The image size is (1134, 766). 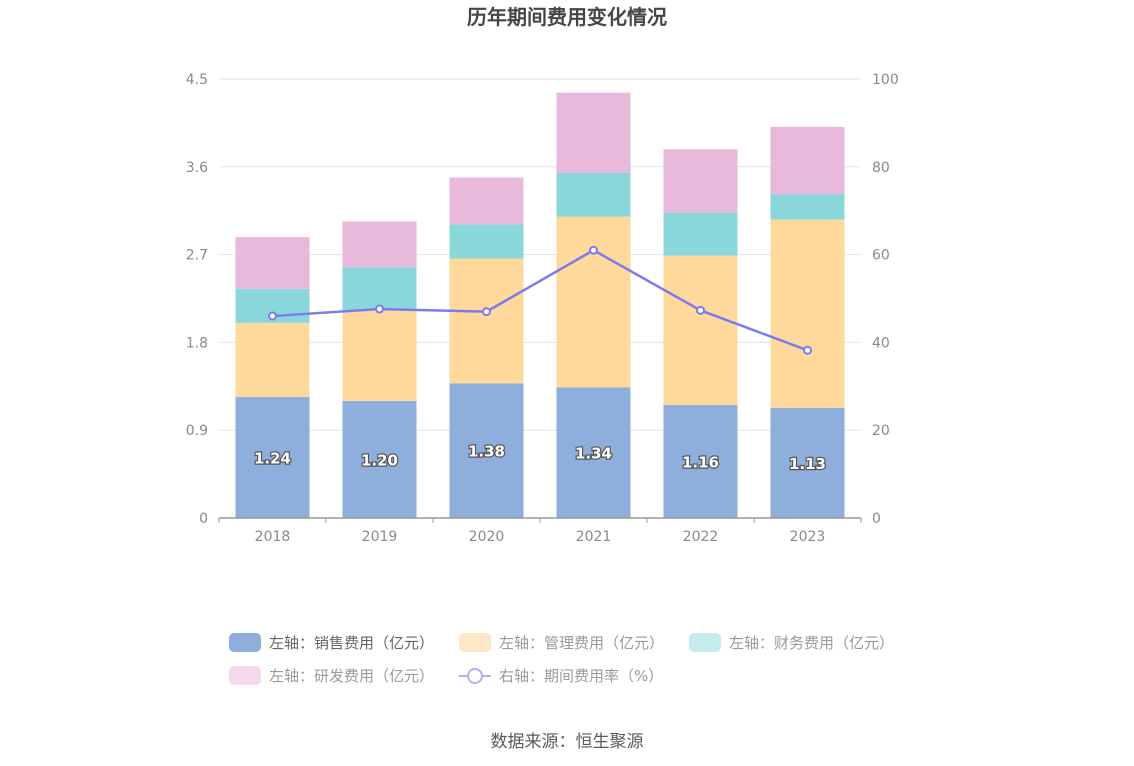 I want to click on bar-data-label: 1.38, so click(x=486, y=452).